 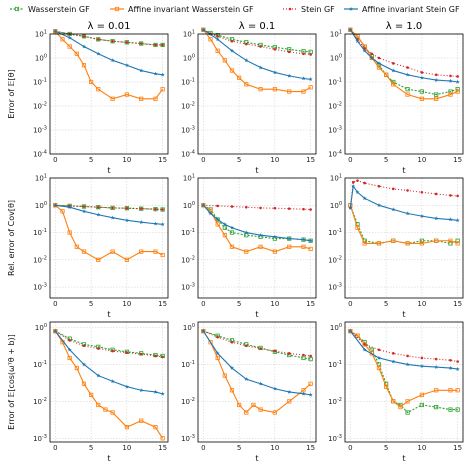 I want to click on x-tick-label: 10, so click(x=126, y=160).